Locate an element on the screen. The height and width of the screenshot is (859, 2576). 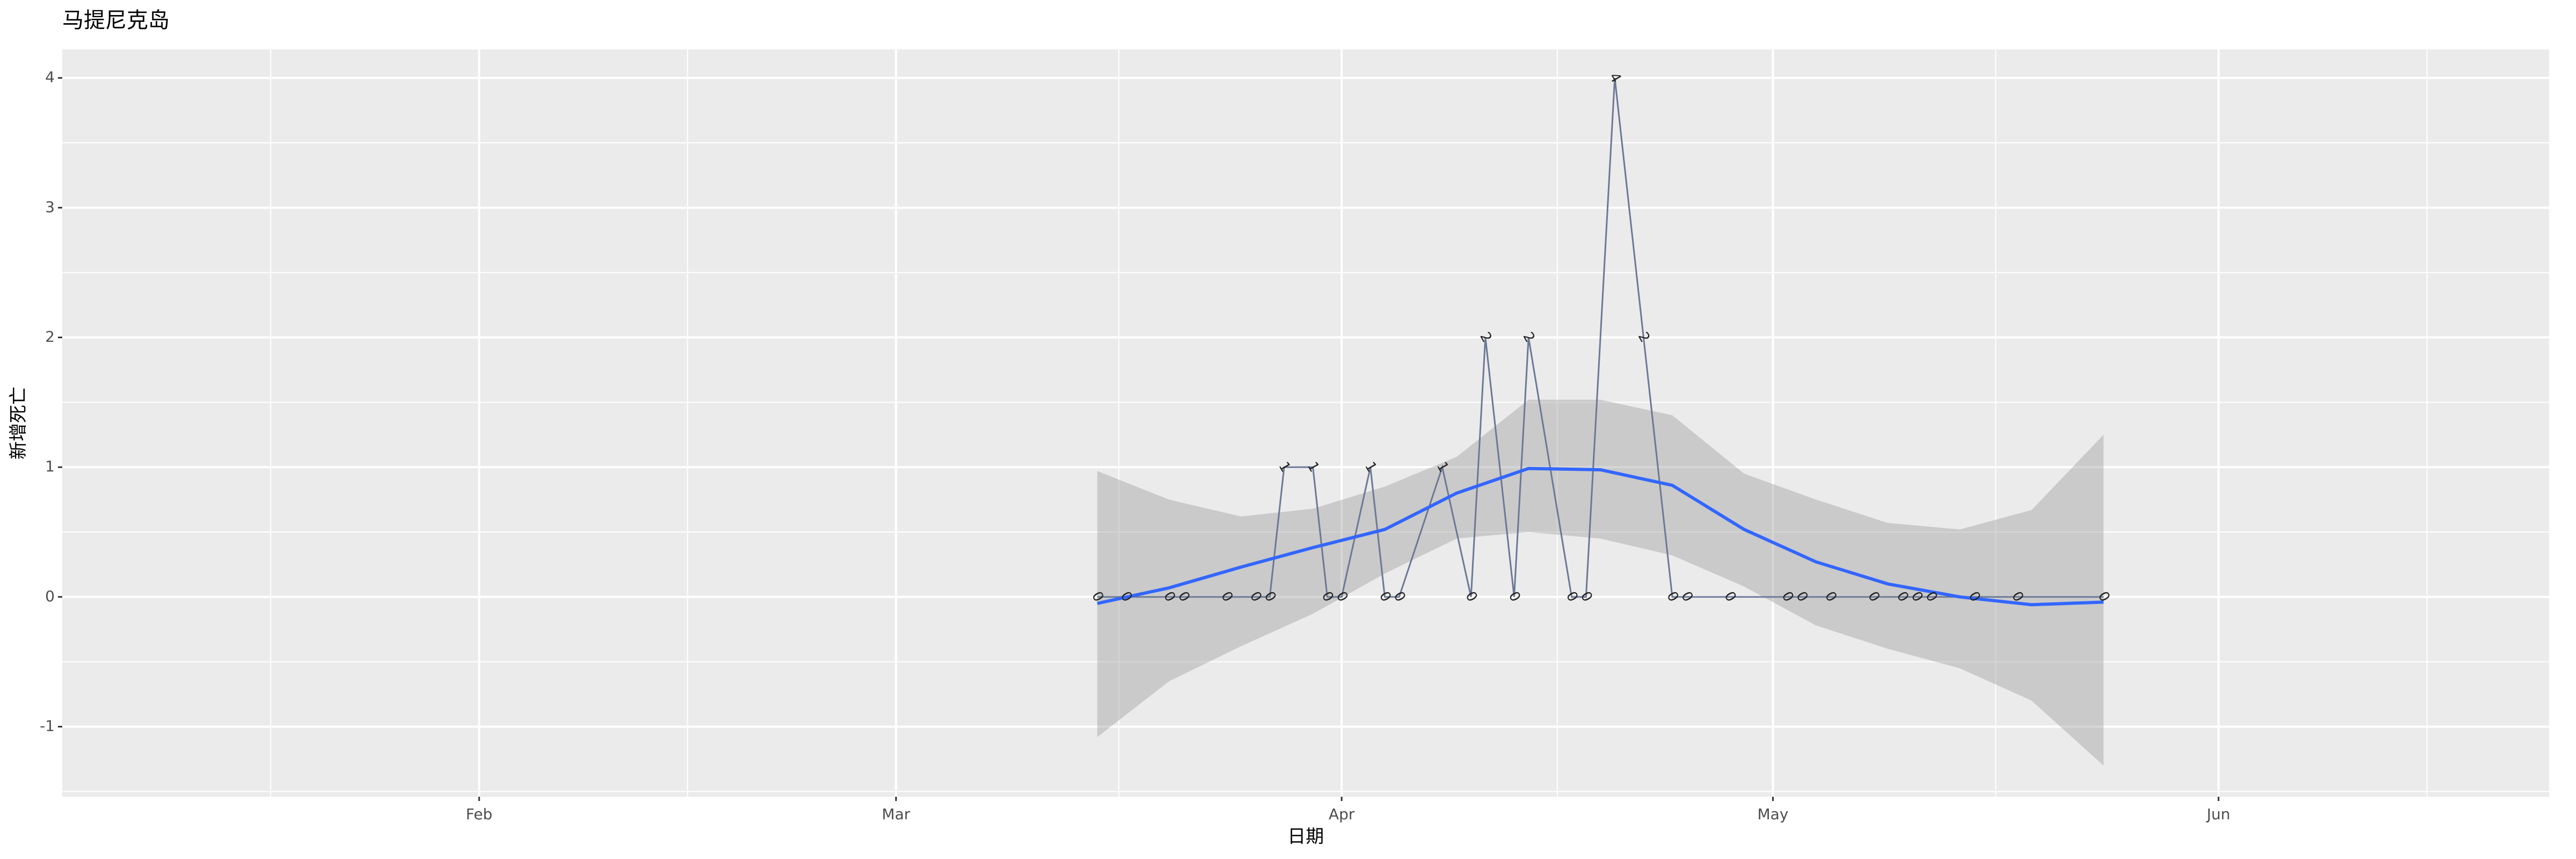
y-tick-label: 0 is located at coordinates (50, 596).